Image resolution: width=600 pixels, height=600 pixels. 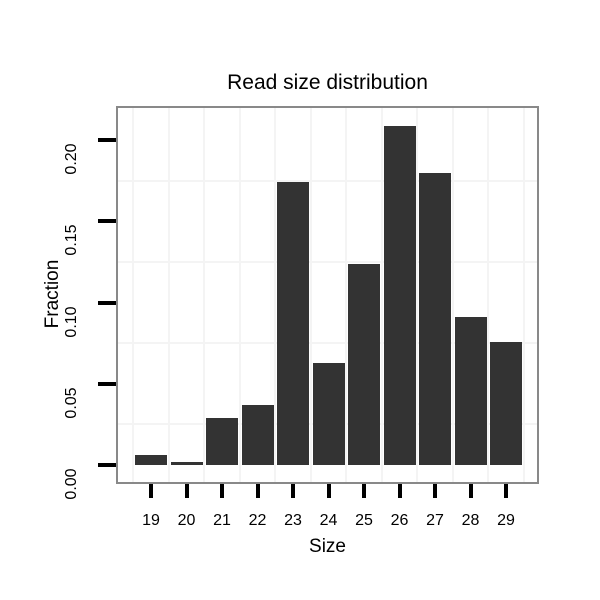 I want to click on y-tick-label: 0.15, so click(x=71, y=240).